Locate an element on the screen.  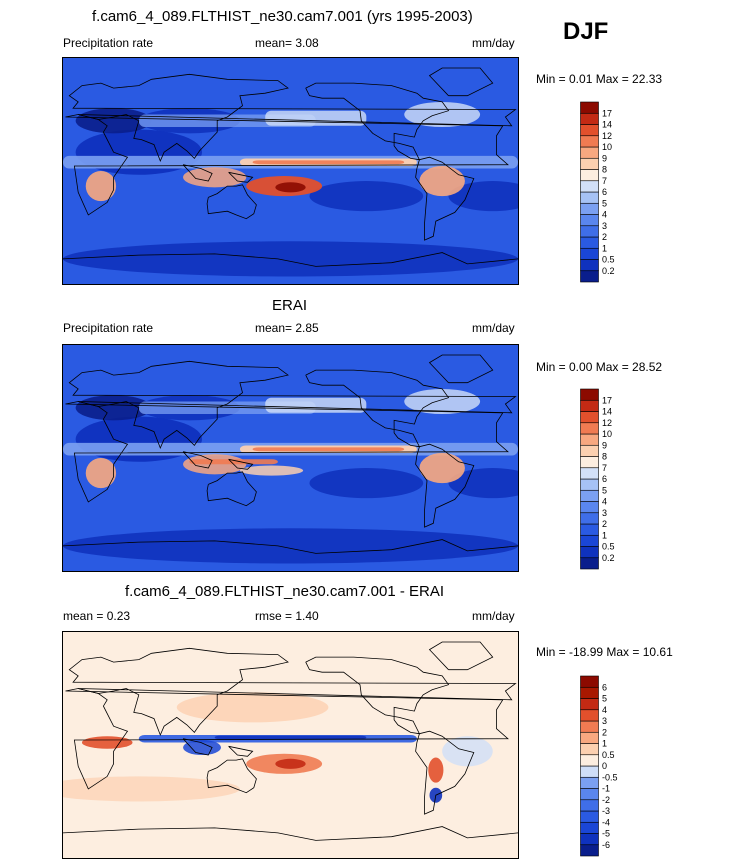
panel-1-mean-label: mean= 3.08 is located at coordinates (287, 43).